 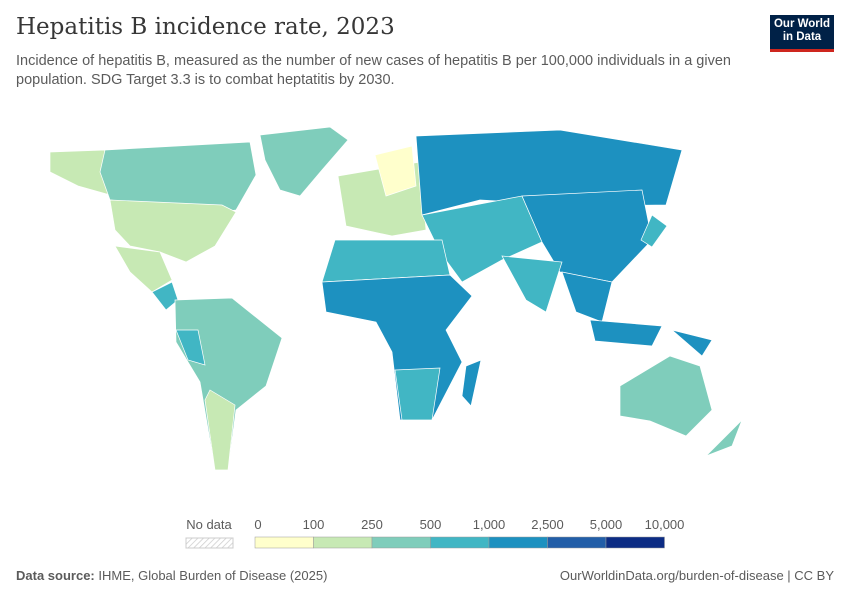 I want to click on region-australia, so click(x=666, y=396).